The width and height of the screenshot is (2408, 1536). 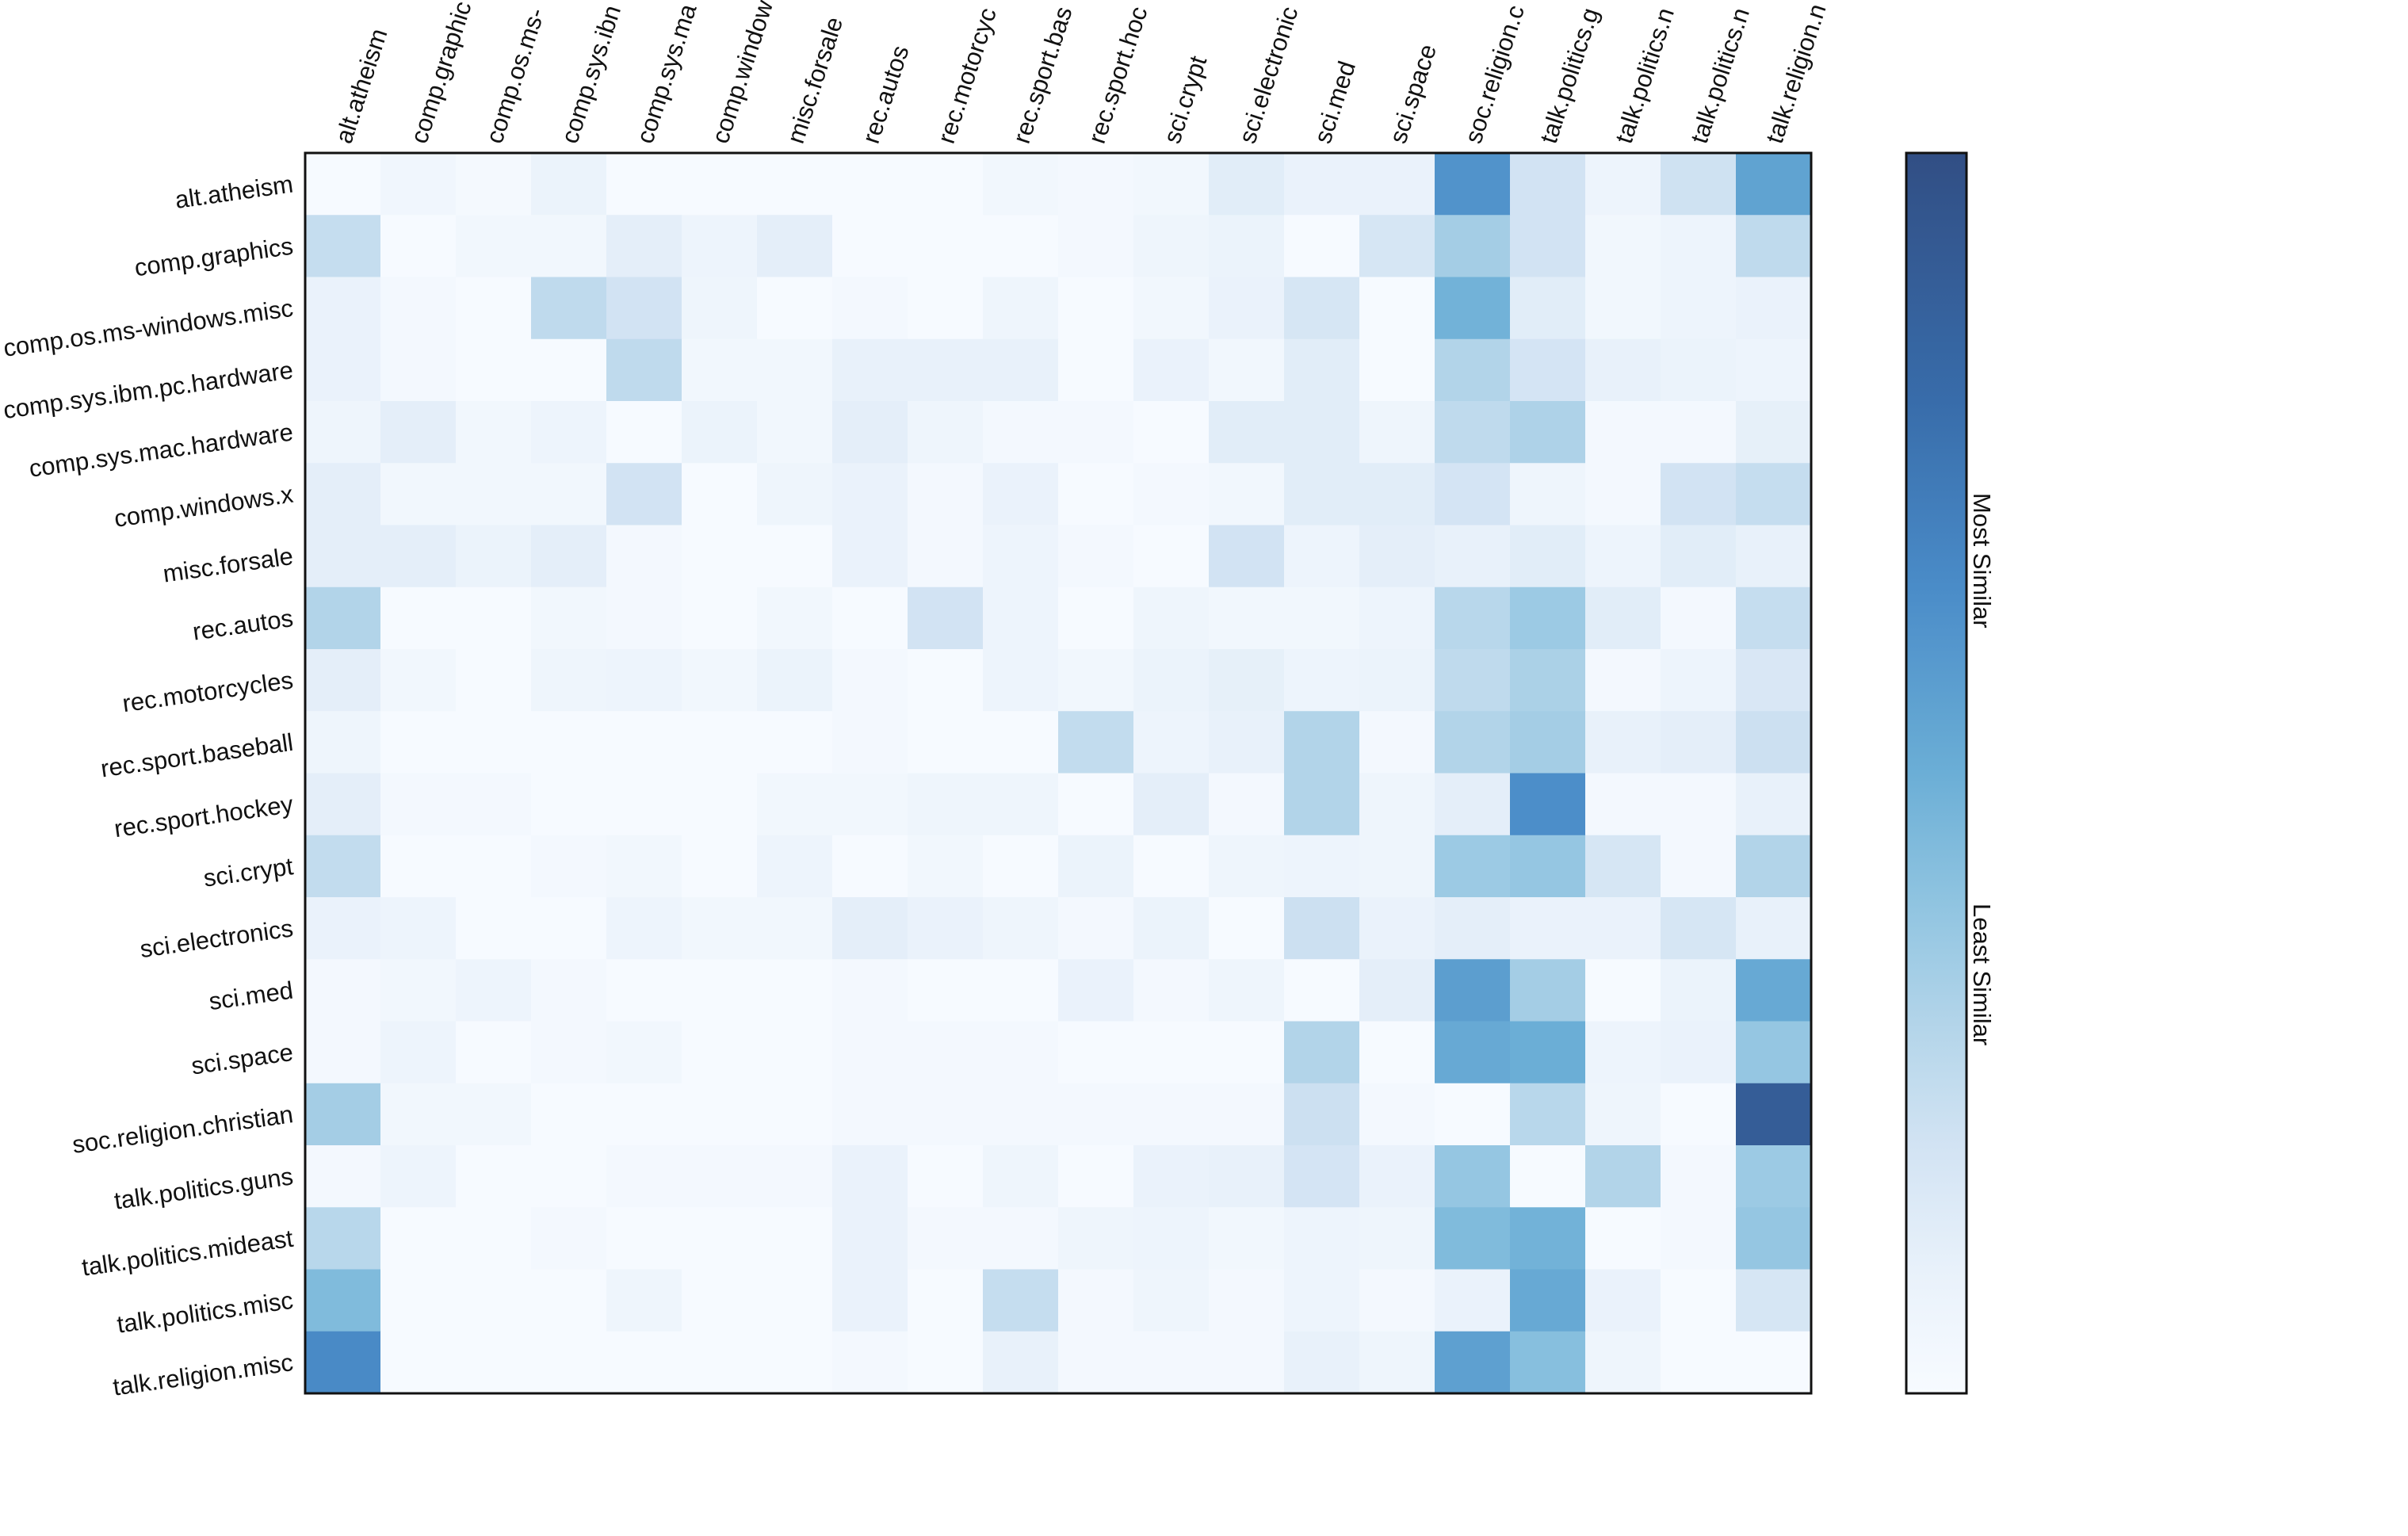 I want to click on x-tick-label: comp.os.ms-, so click(x=515, y=76).